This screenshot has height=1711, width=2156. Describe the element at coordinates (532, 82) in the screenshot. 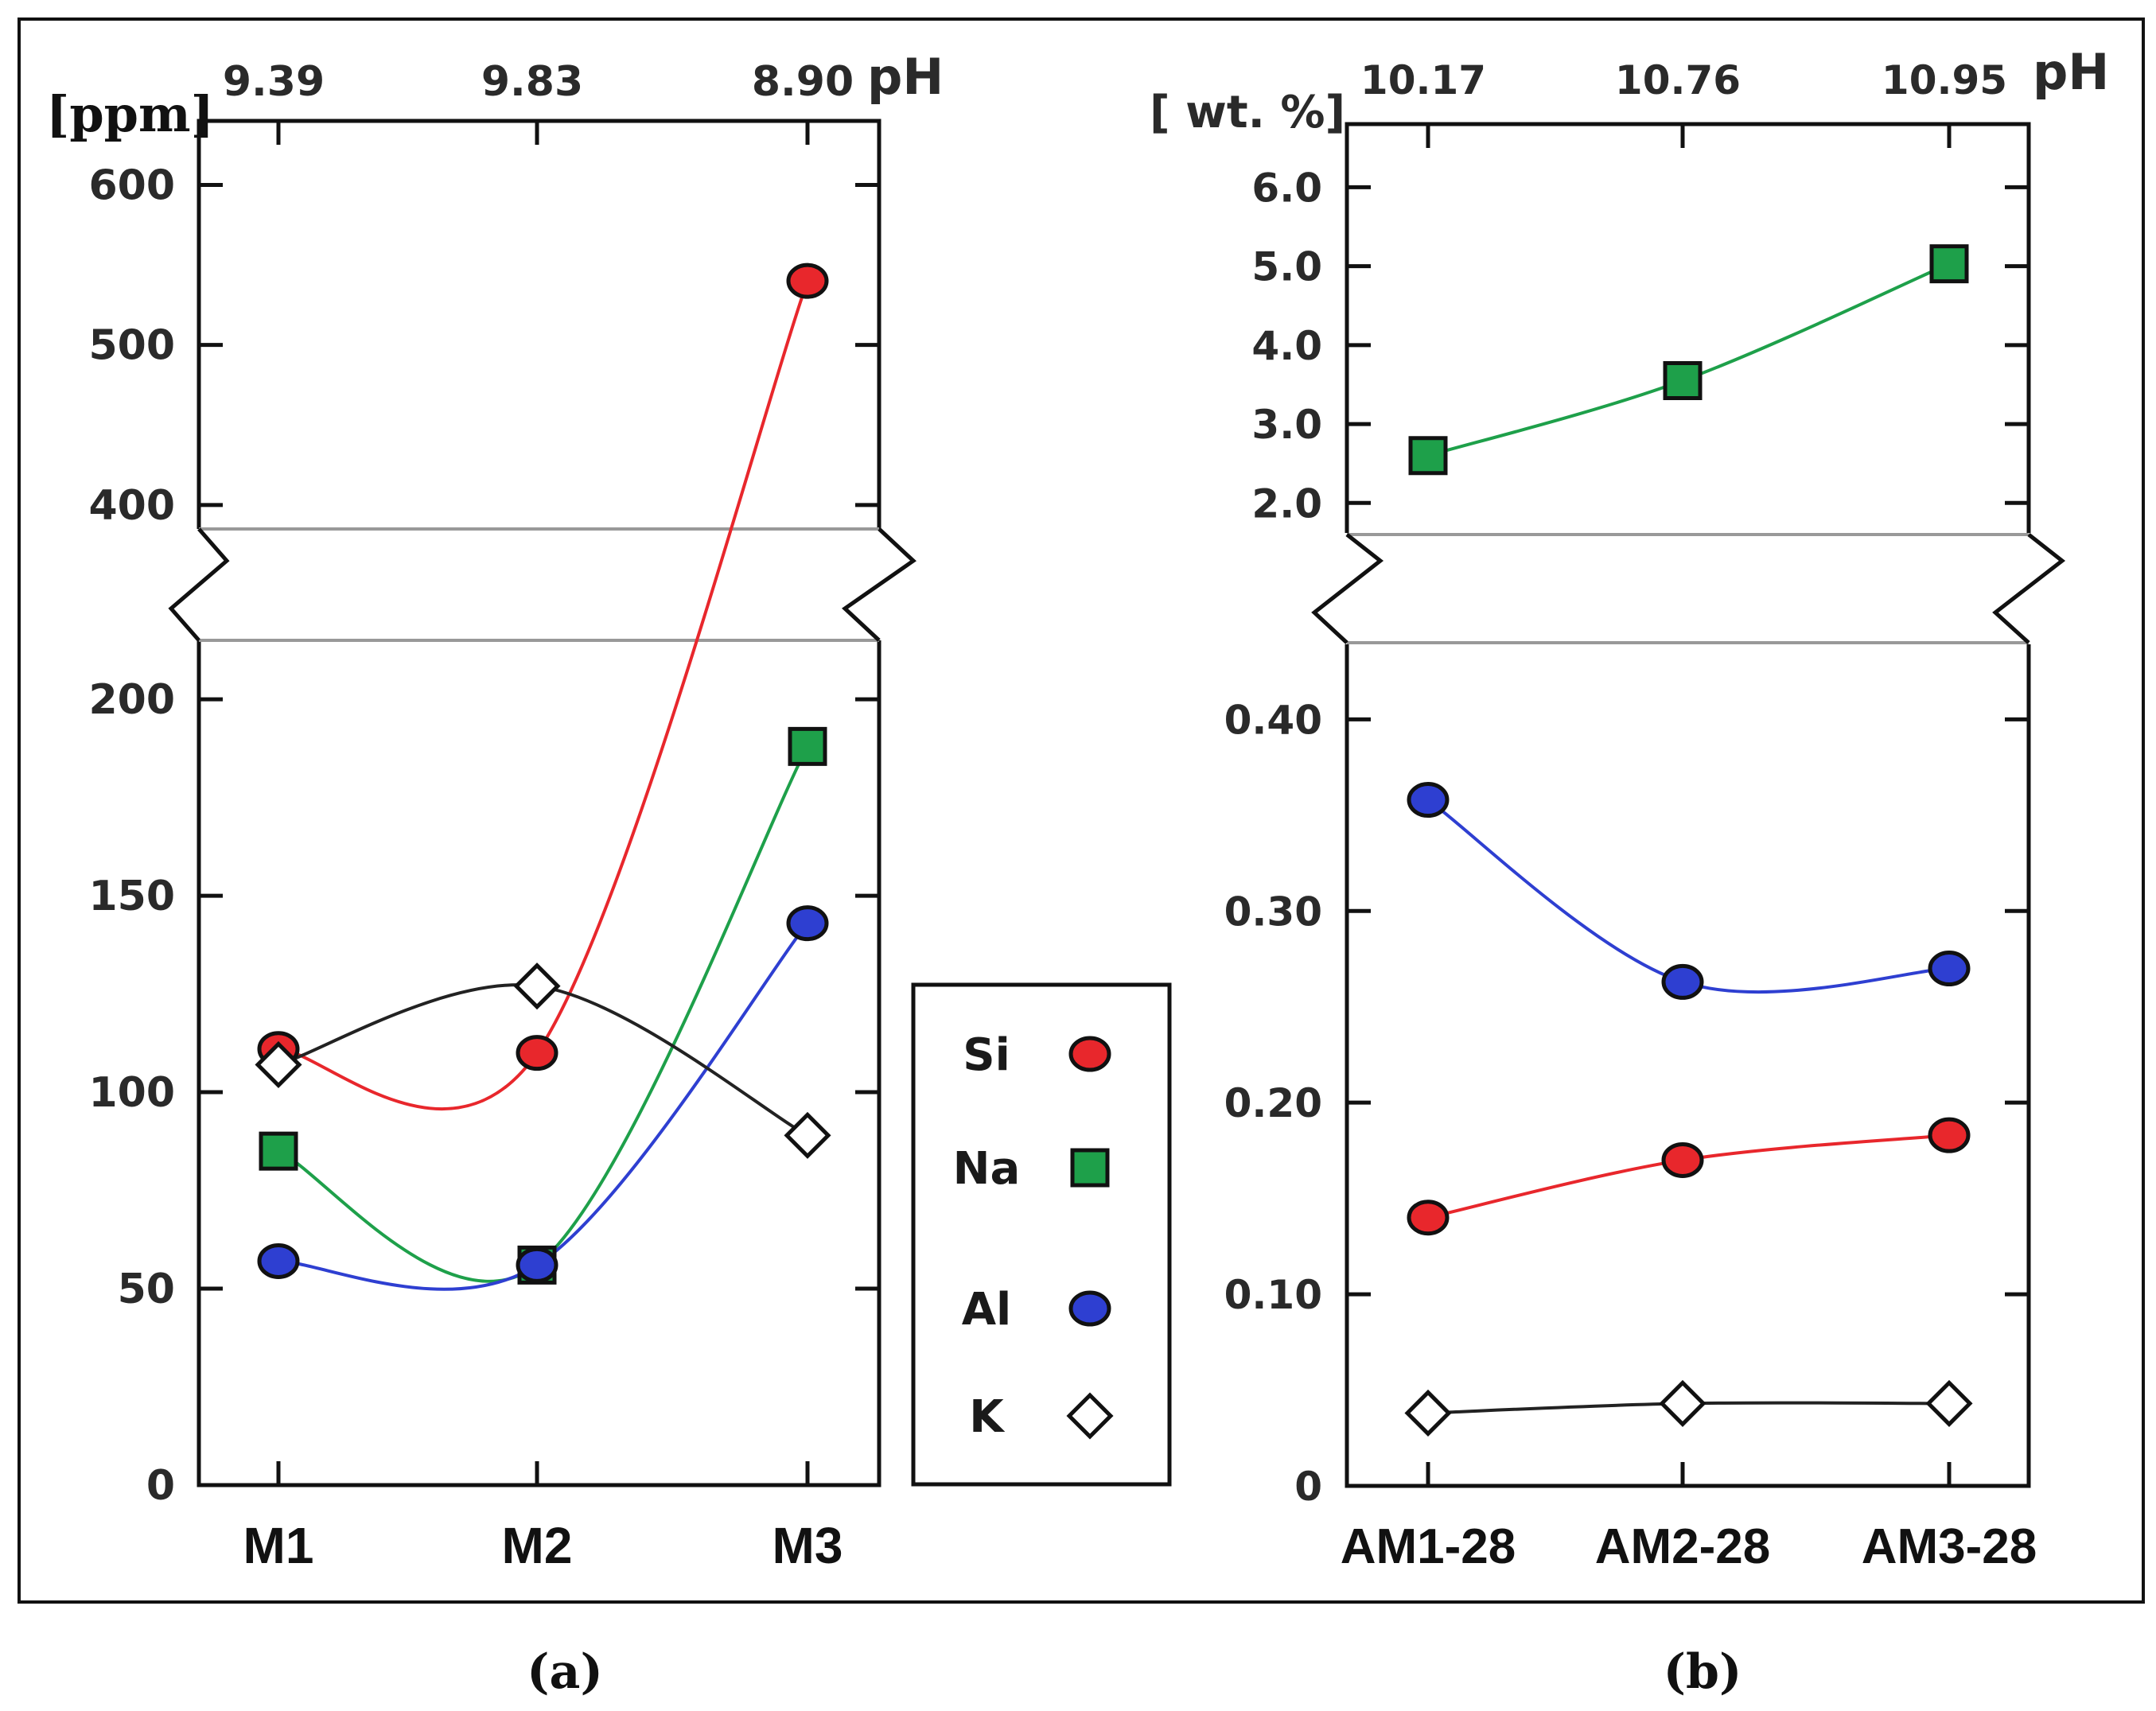

I see `top-ph-value: 9.83` at that location.